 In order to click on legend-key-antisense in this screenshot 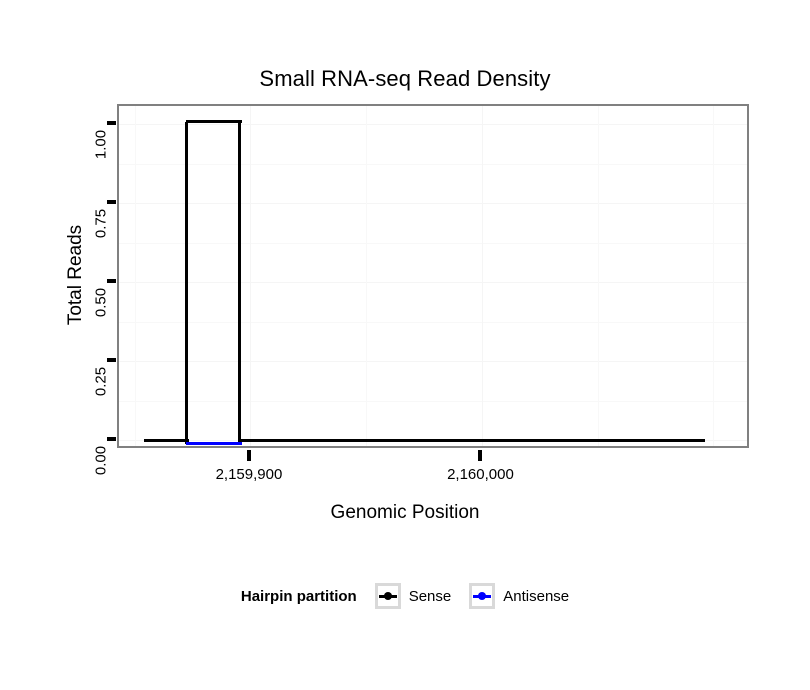, I will do `click(482, 596)`.